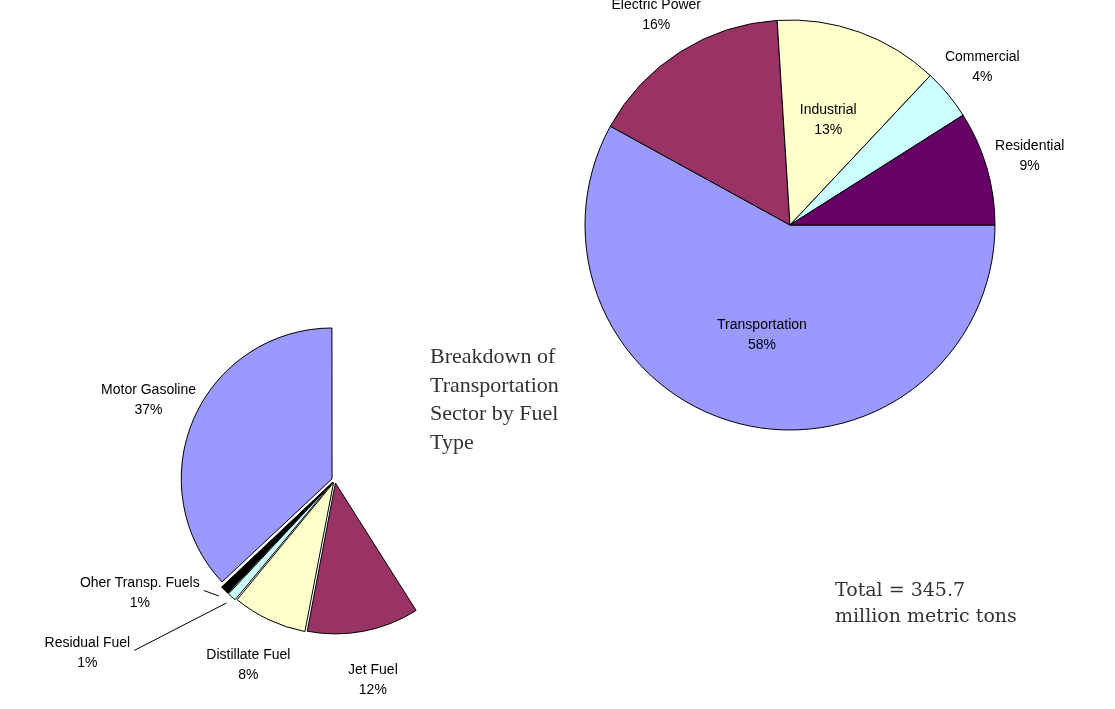 This screenshot has width=1115, height=709. Describe the element at coordinates (87, 642) in the screenshot. I see `slice-label: Residual Fuel` at that location.